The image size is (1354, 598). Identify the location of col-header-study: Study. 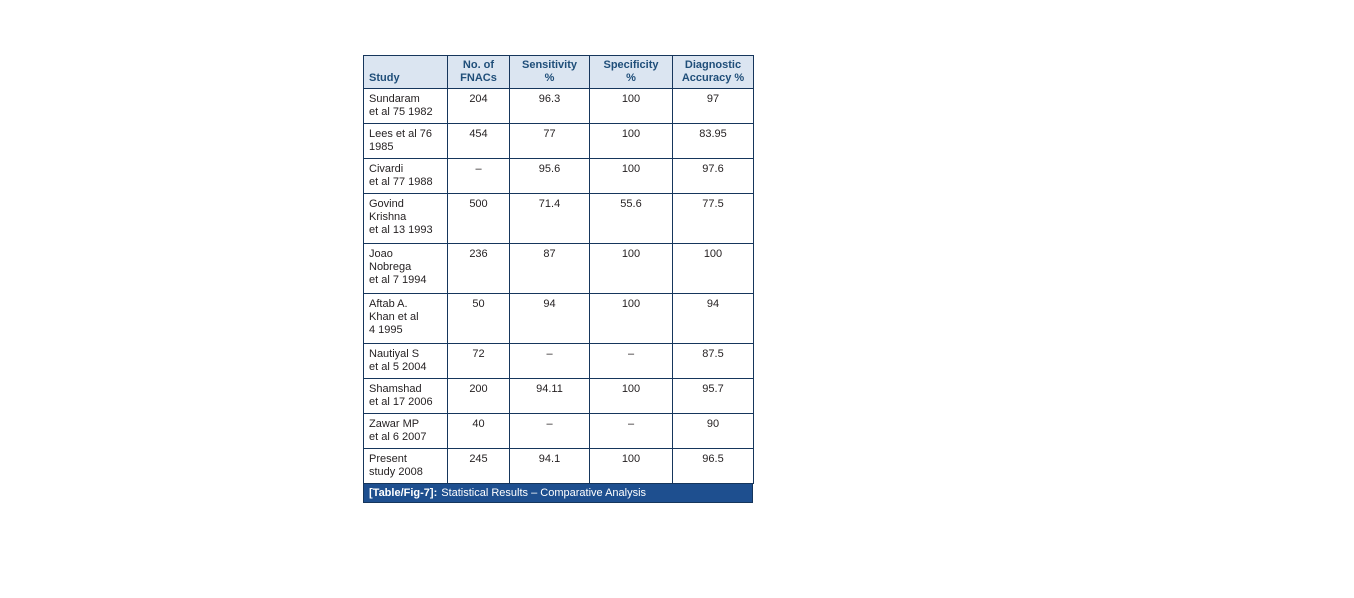
(405, 72).